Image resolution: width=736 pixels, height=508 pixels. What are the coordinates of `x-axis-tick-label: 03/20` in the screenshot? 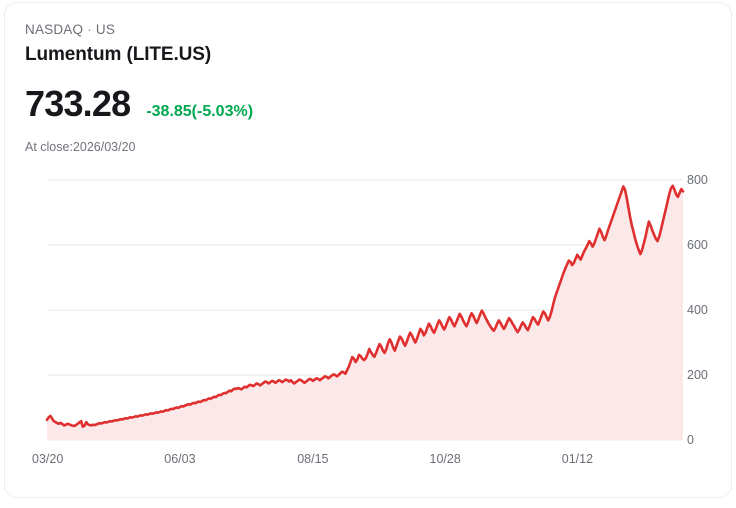 It's located at (48, 459).